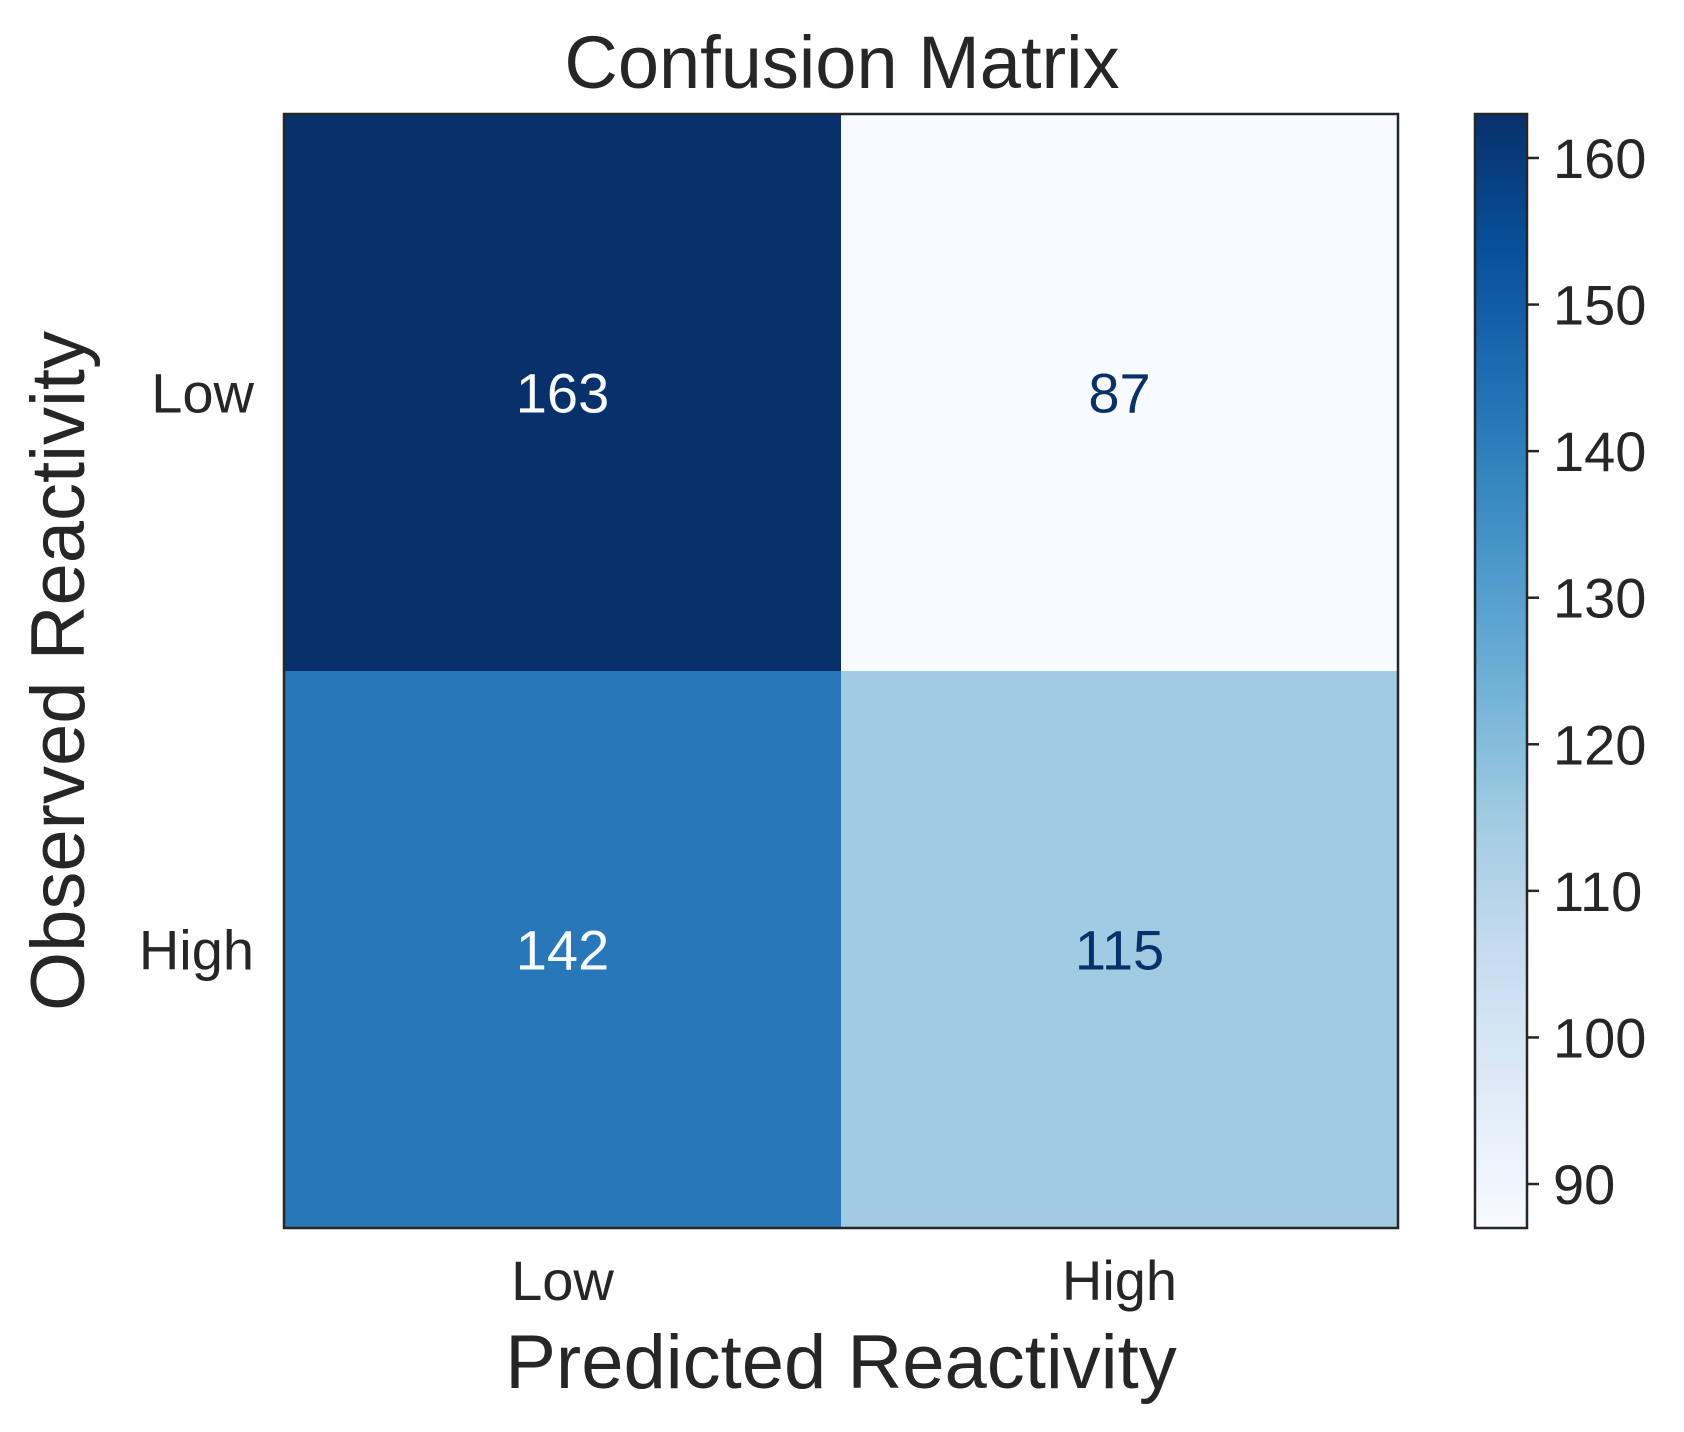  Describe the element at coordinates (841, 62) in the screenshot. I see `chart-title: Confusion Matrix` at that location.